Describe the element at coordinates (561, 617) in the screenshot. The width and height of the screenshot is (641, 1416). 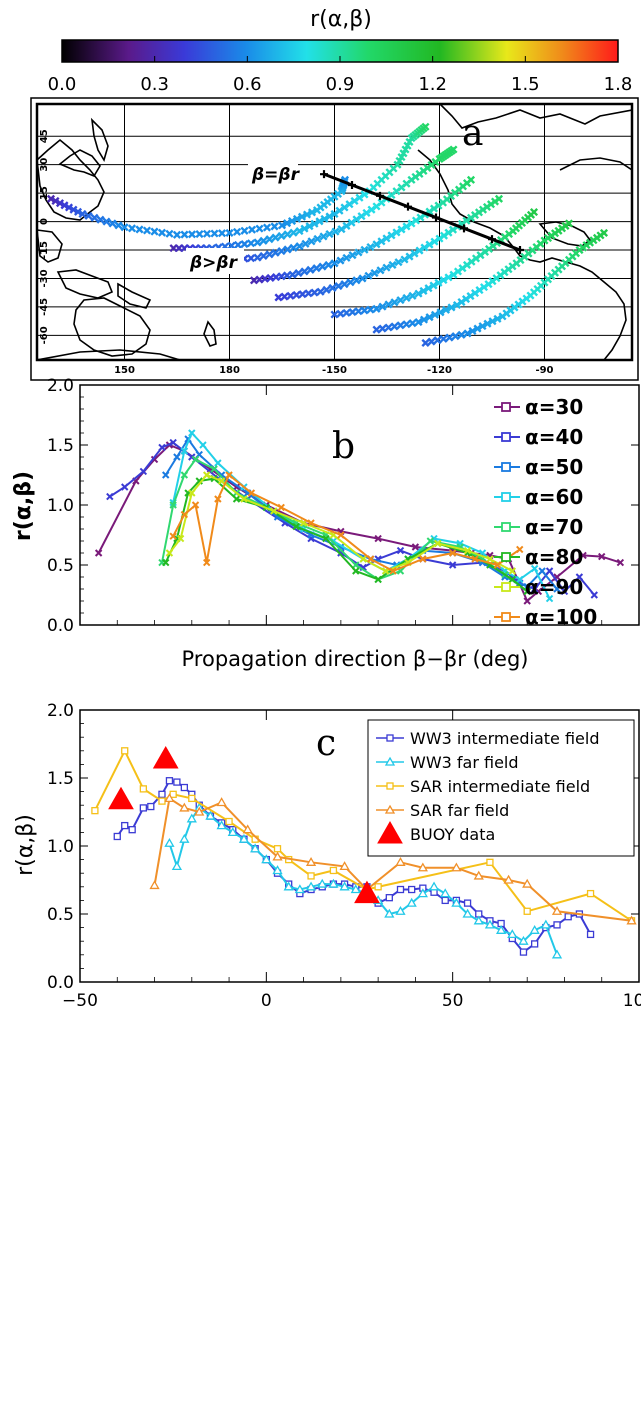
I see `legend-label--100: α=100` at that location.